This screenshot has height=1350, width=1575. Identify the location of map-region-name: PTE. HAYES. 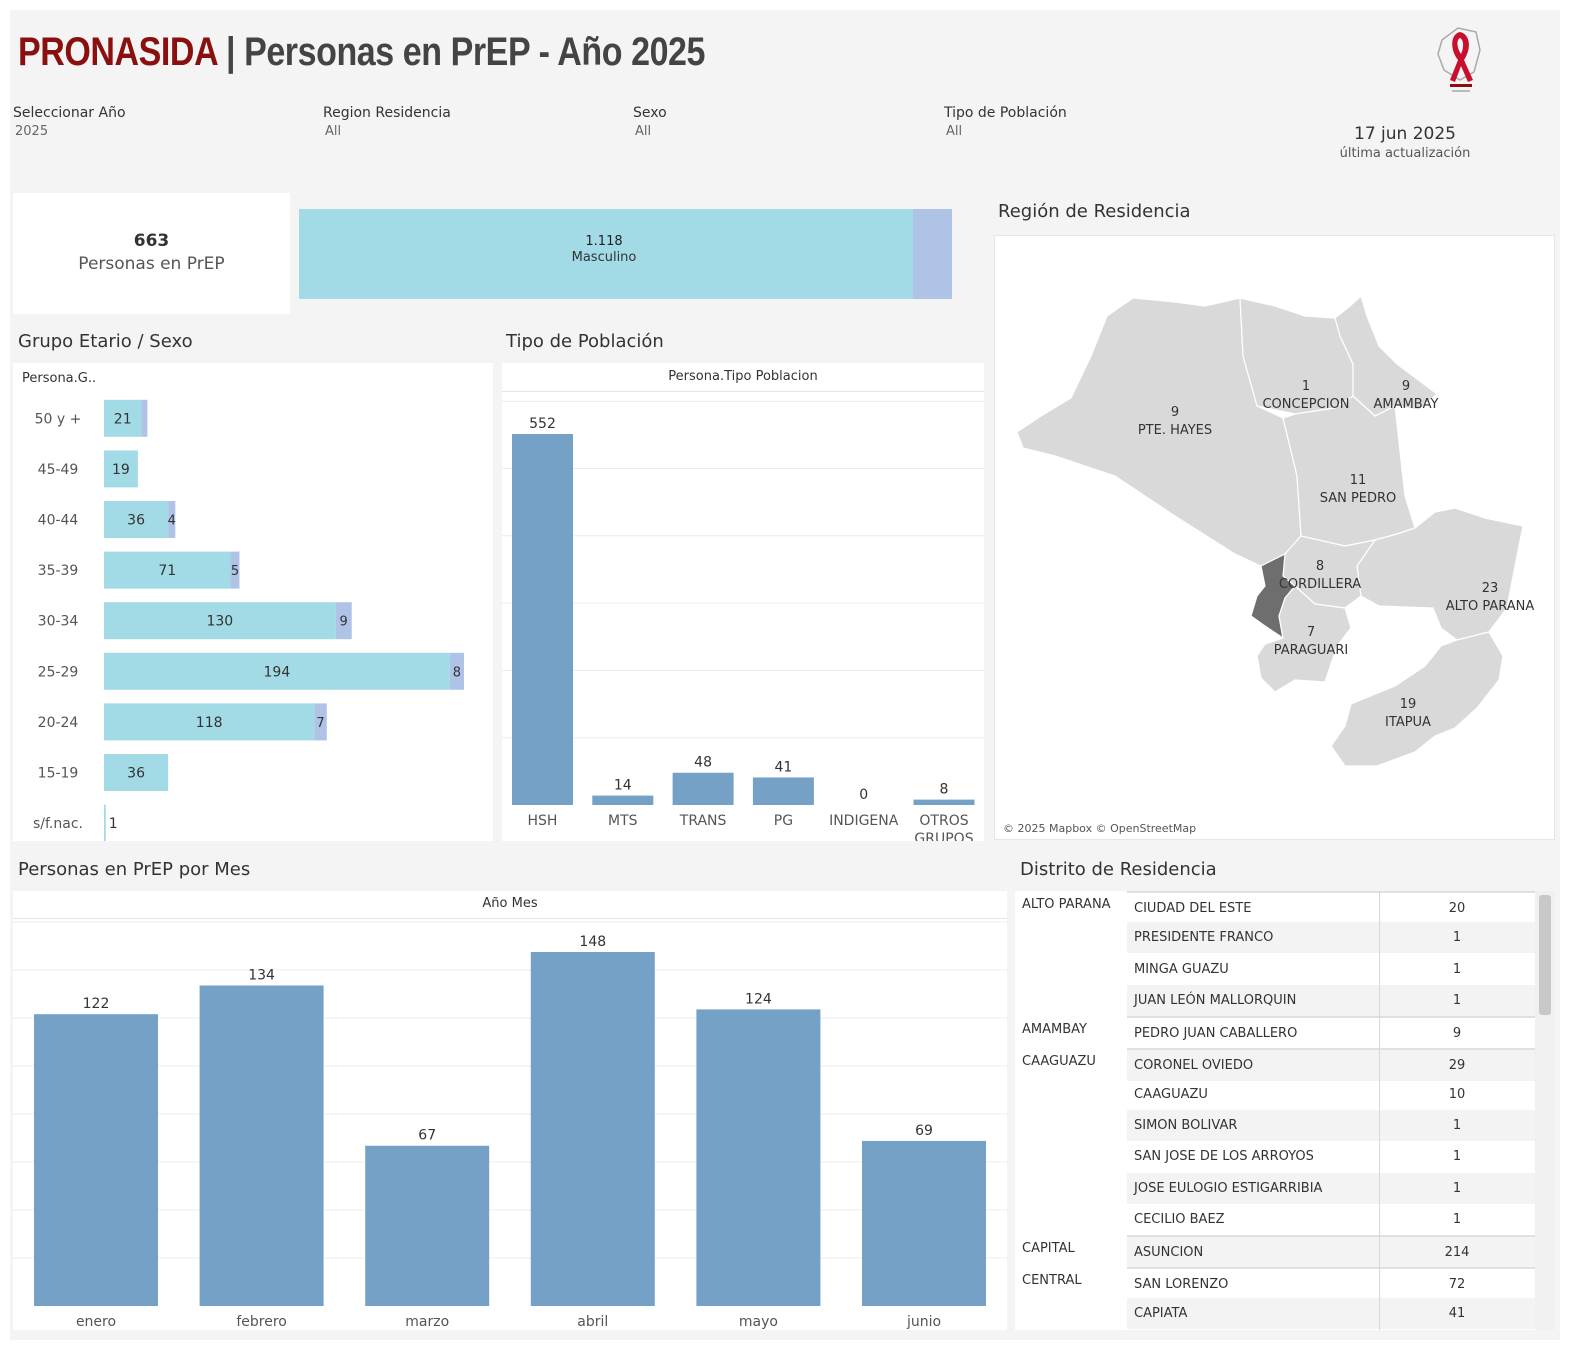
(1175, 430).